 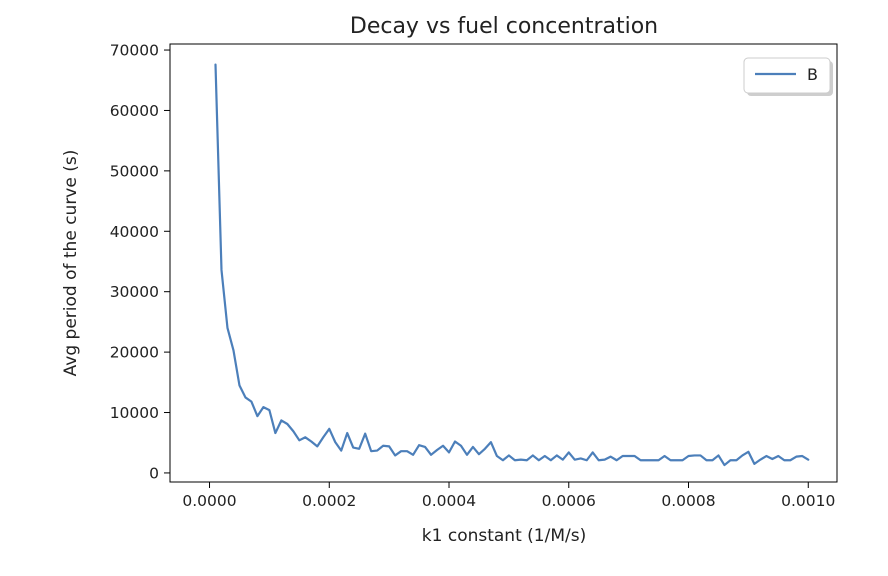 I want to click on x-axis-label: k1 constant (1/M/s), so click(x=504, y=536).